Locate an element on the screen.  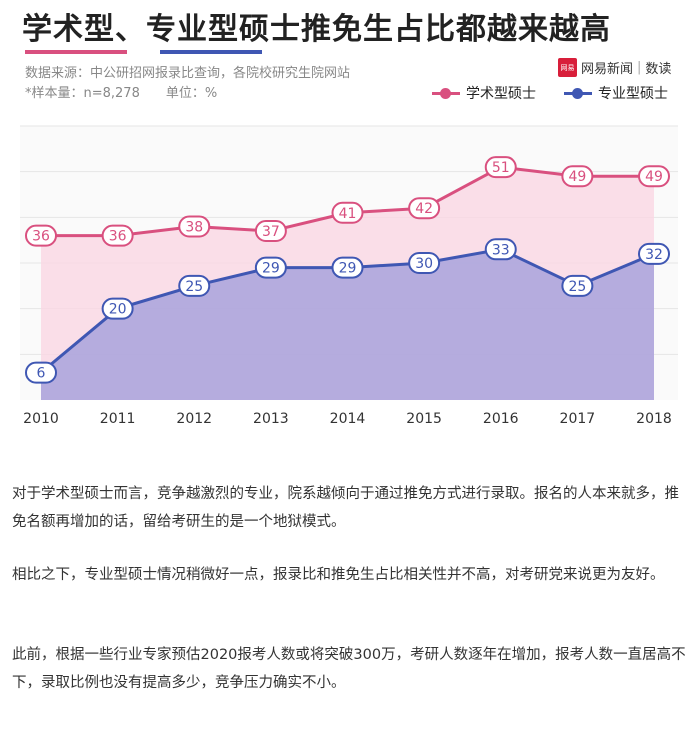
title-underline-academic is located at coordinates (76, 52).